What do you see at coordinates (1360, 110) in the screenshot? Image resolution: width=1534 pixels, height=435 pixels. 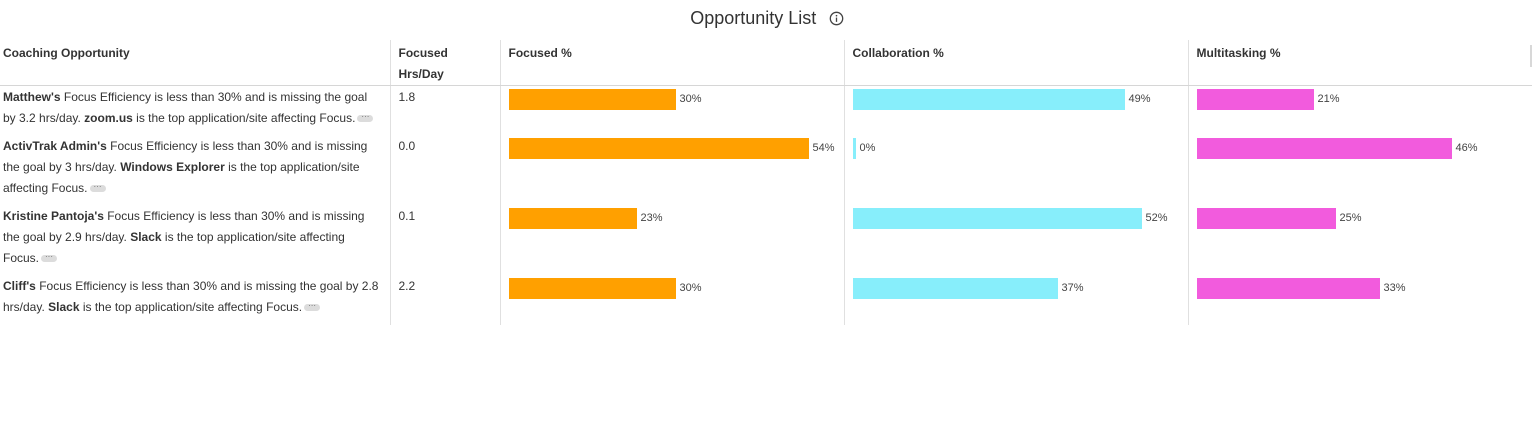 I see `multi-pct-cell: 21%` at bounding box center [1360, 110].